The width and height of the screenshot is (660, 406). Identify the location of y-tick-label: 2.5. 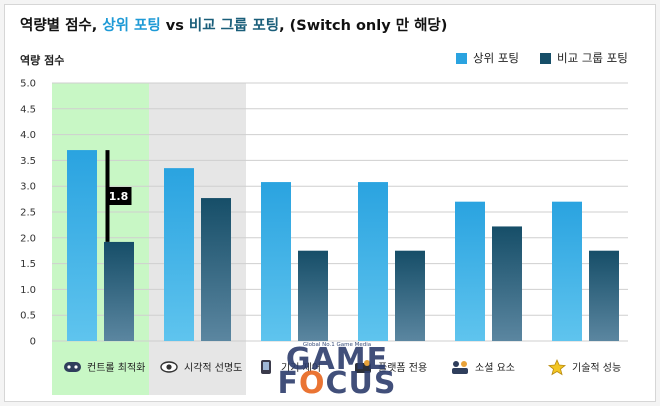
(28, 213).